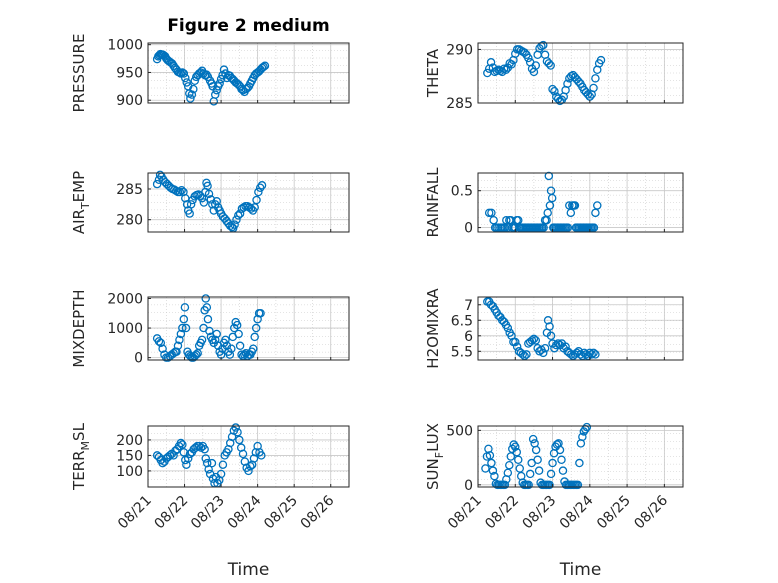  Describe the element at coordinates (468, 306) in the screenshot. I see `y-tick-label: 7` at that location.